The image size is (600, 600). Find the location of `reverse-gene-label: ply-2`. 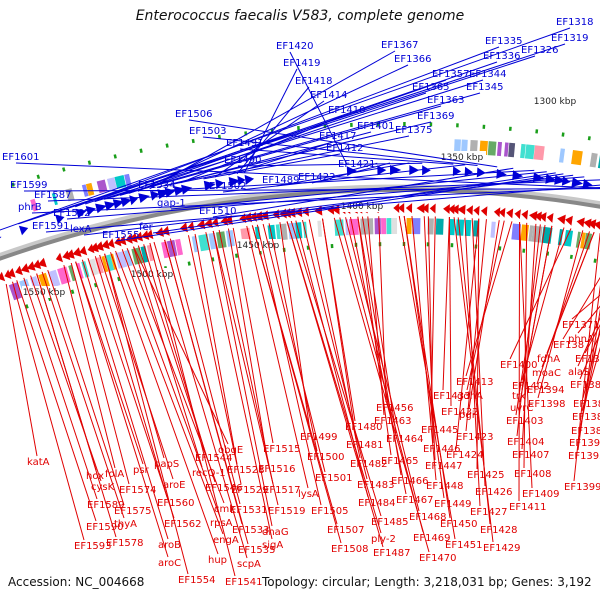

reverse-gene-label: ply-2 is located at coordinates (383, 539).